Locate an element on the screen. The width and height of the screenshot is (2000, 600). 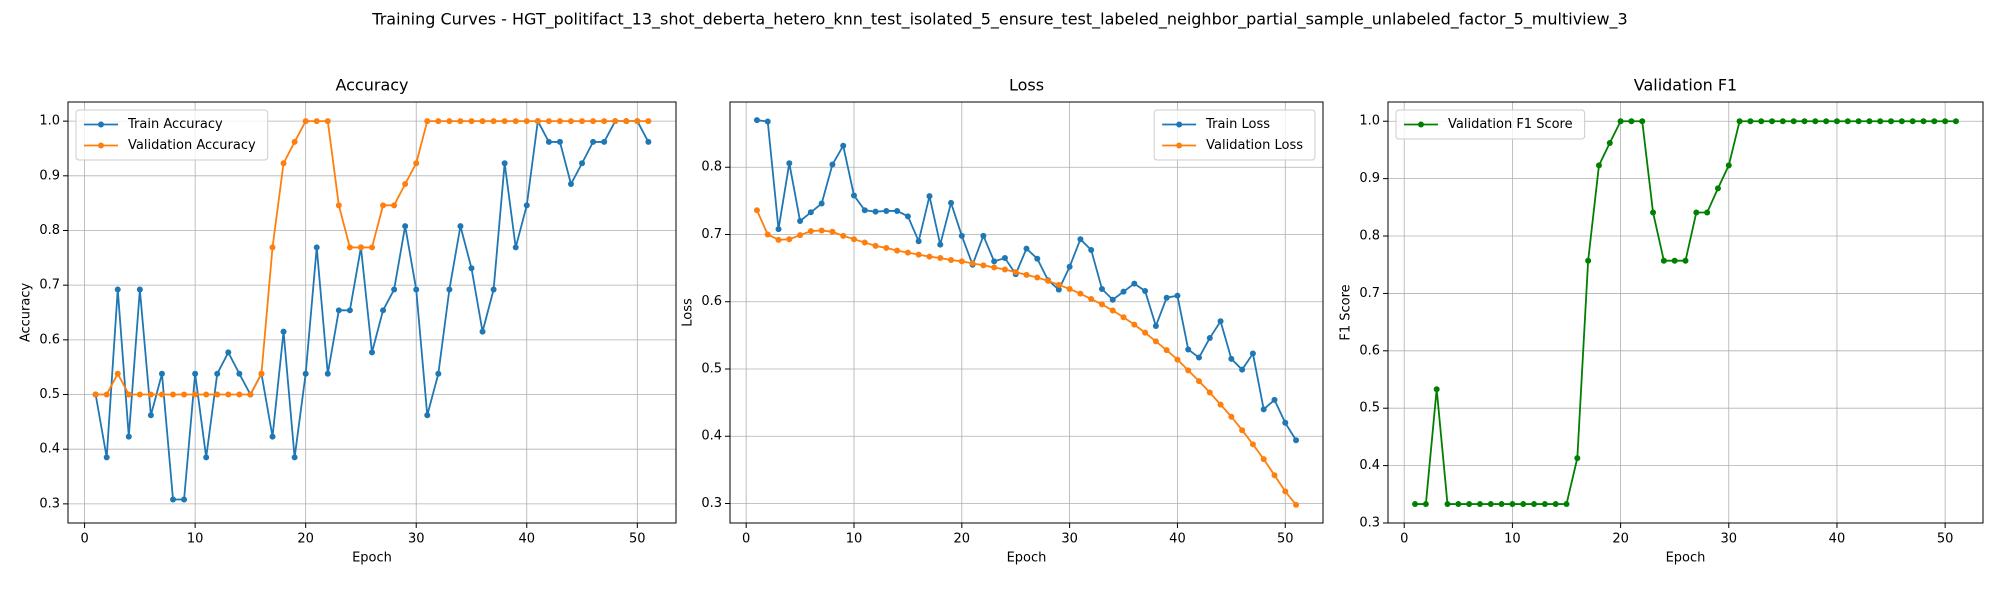
x-tick-label: 10 is located at coordinates (1512, 539).